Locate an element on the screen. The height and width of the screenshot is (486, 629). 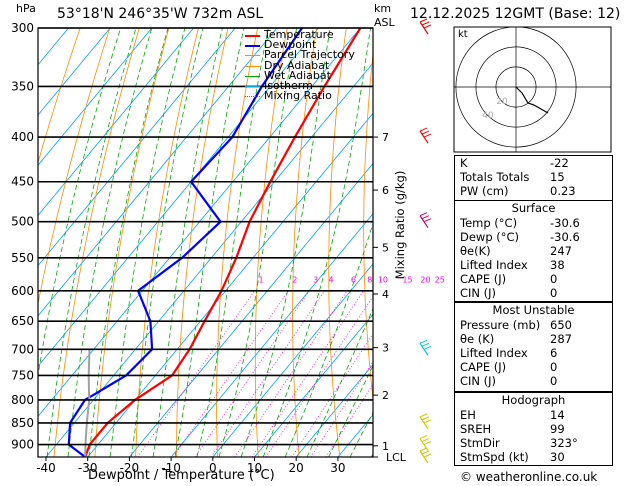
x-tick-label: 30 is located at coordinates (337, 468).